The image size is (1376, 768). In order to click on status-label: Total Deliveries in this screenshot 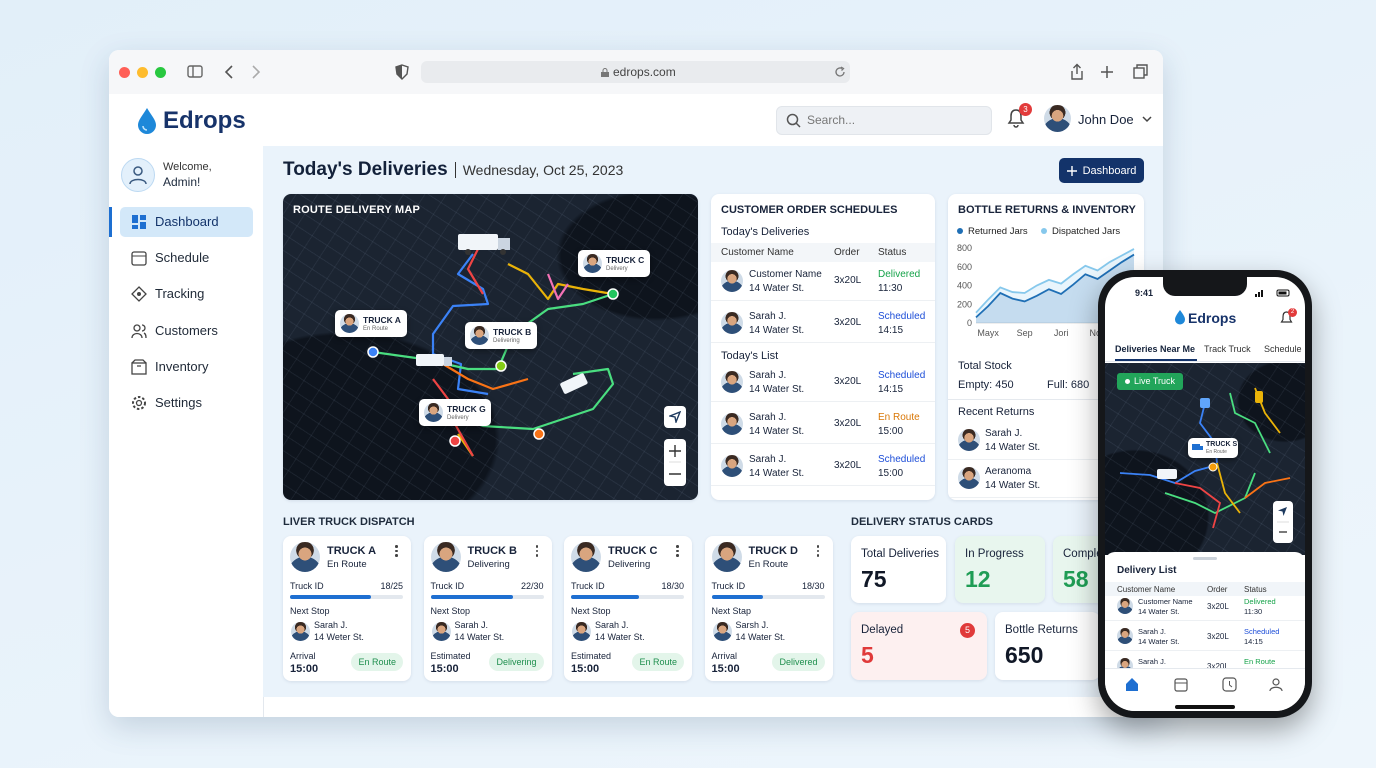, I will do `click(900, 554)`.